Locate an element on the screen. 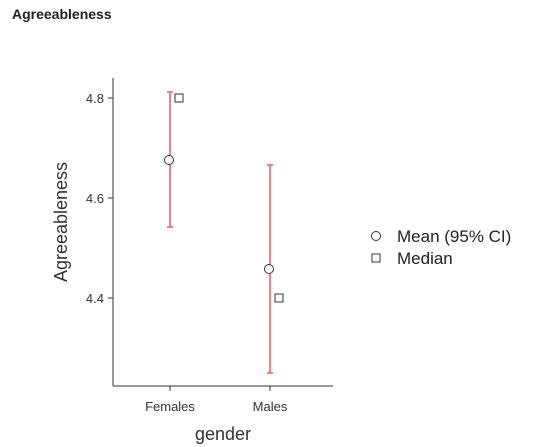 The width and height of the screenshot is (545, 447). y-axis-title: Agreeableness is located at coordinates (61, 222).